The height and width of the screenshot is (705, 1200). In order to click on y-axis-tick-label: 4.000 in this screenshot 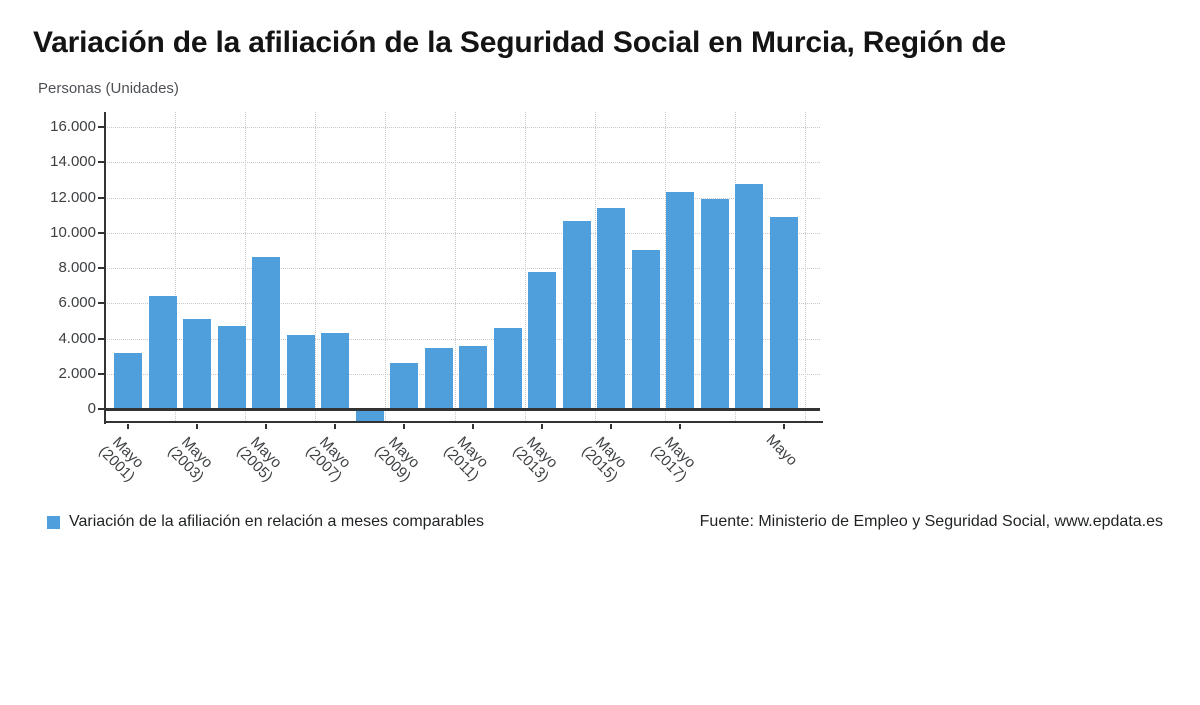, I will do `click(77, 338)`.